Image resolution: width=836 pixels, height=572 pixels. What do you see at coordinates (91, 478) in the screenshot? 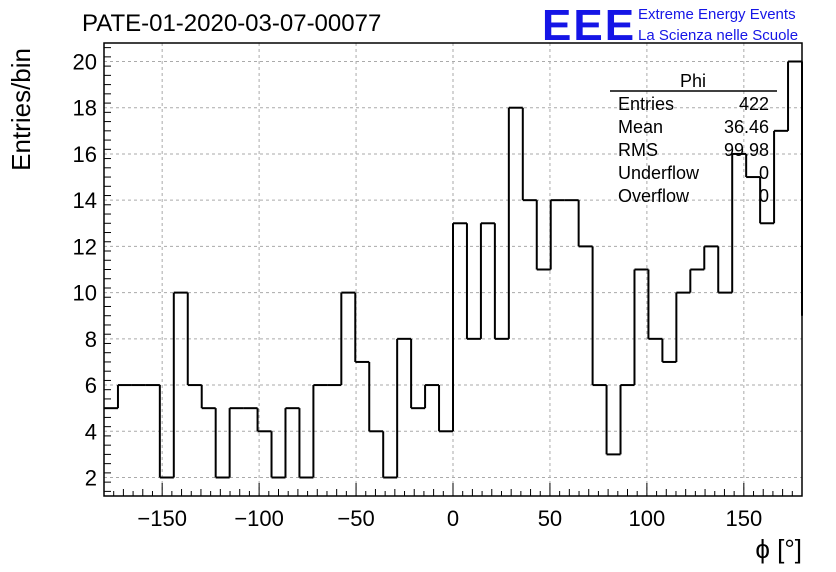
I see `y-tick-label: 2` at bounding box center [91, 478].